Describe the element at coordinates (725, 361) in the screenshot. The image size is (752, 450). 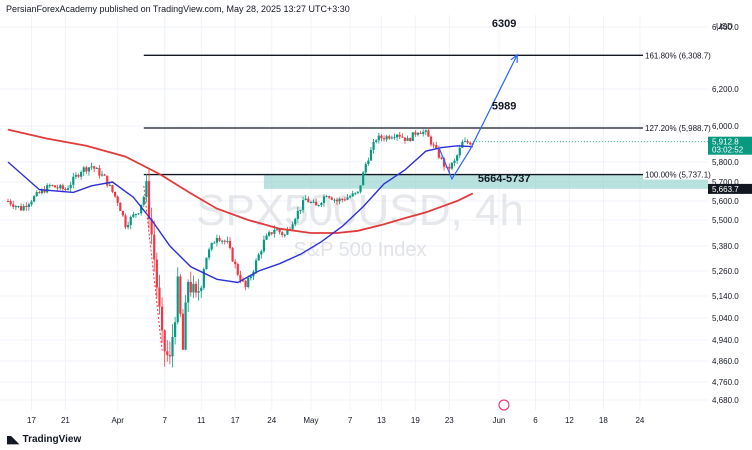
I see `y-tick-label: 4,860.0` at that location.